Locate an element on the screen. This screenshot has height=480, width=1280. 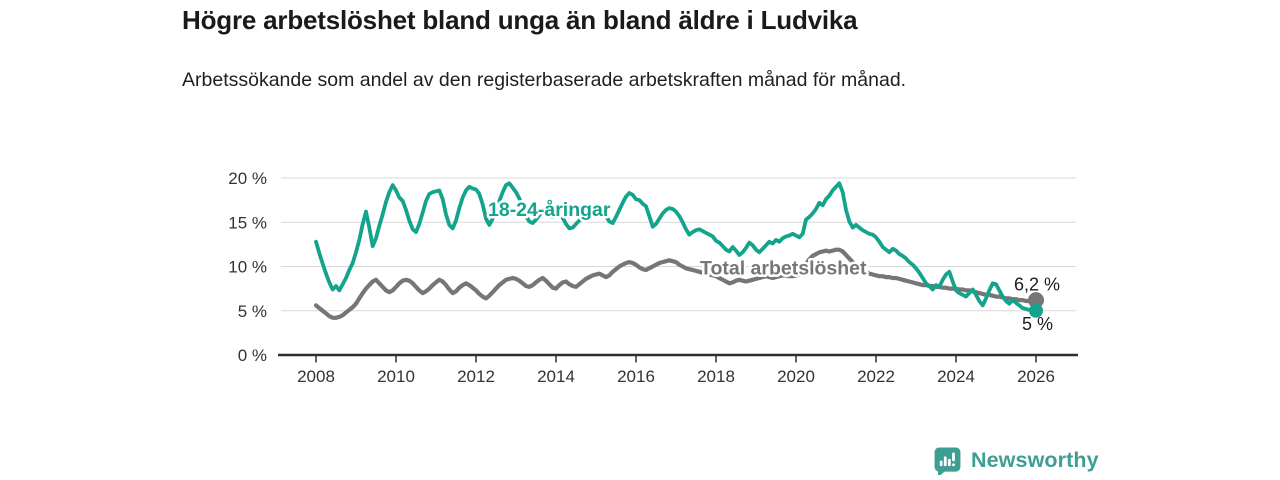
x-axis-tick-label: 2026 is located at coordinates (1036, 376).